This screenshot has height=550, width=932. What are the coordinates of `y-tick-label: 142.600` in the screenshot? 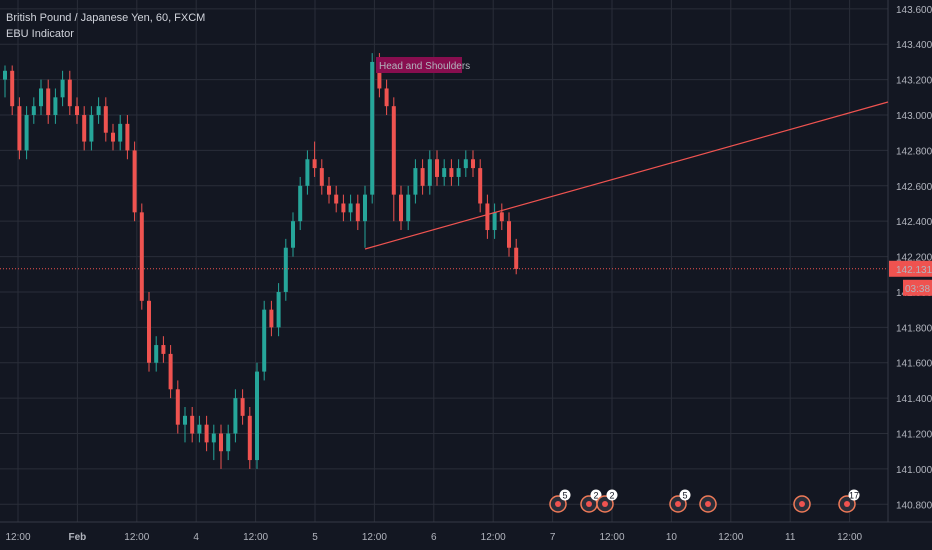 It's located at (914, 187).